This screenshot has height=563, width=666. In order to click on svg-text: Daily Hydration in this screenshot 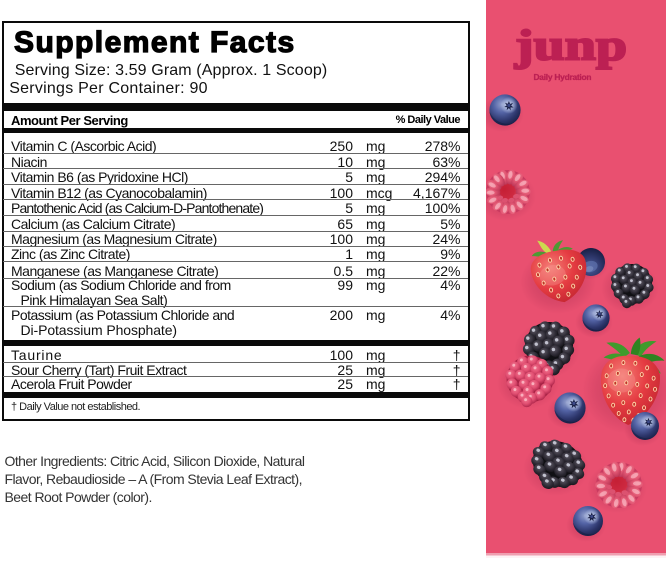, I will do `click(563, 77)`.